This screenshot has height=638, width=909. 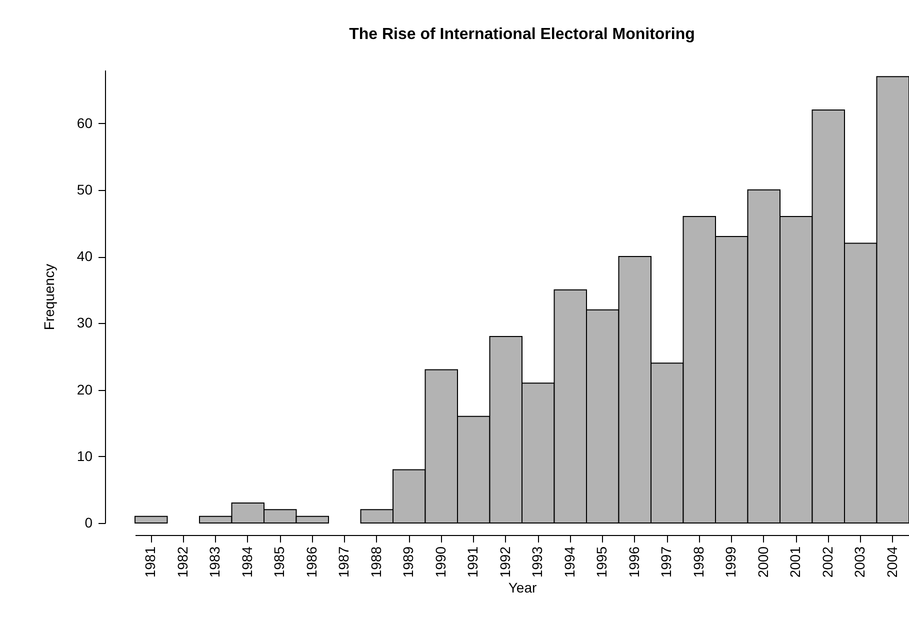 I want to click on x-tick-label: 1991, so click(x=472, y=562).